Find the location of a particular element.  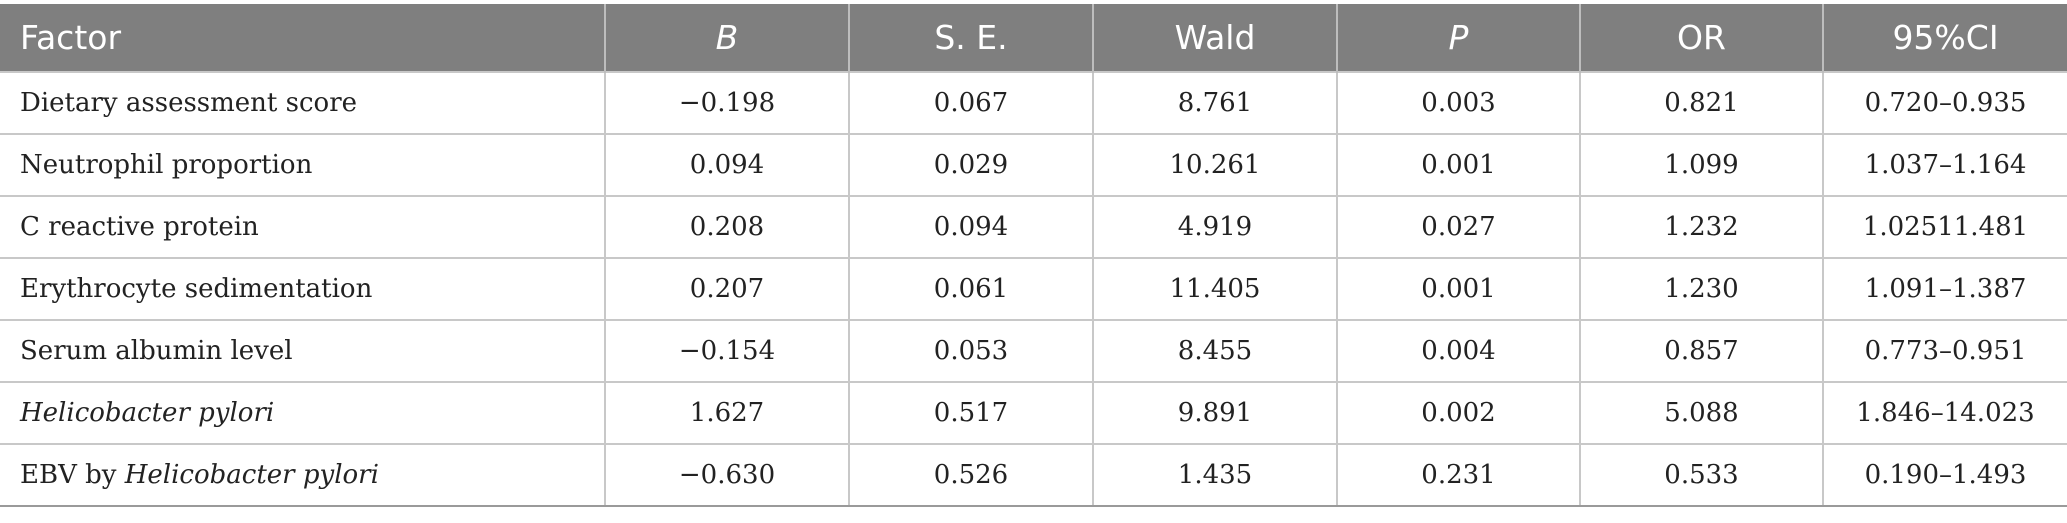

p-cell: 0.003 is located at coordinates (1458, 102).